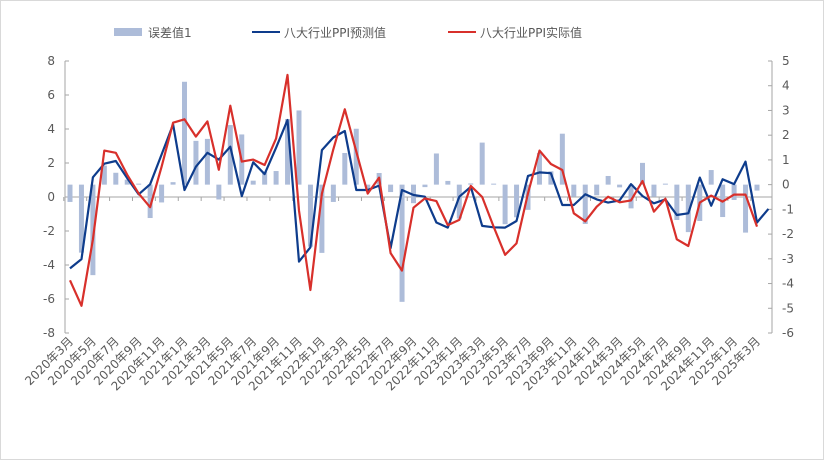 This screenshot has height=460, width=824. What do you see at coordinates (49, 265) in the screenshot?
I see `left-axis-tick-label: -4` at bounding box center [49, 265].